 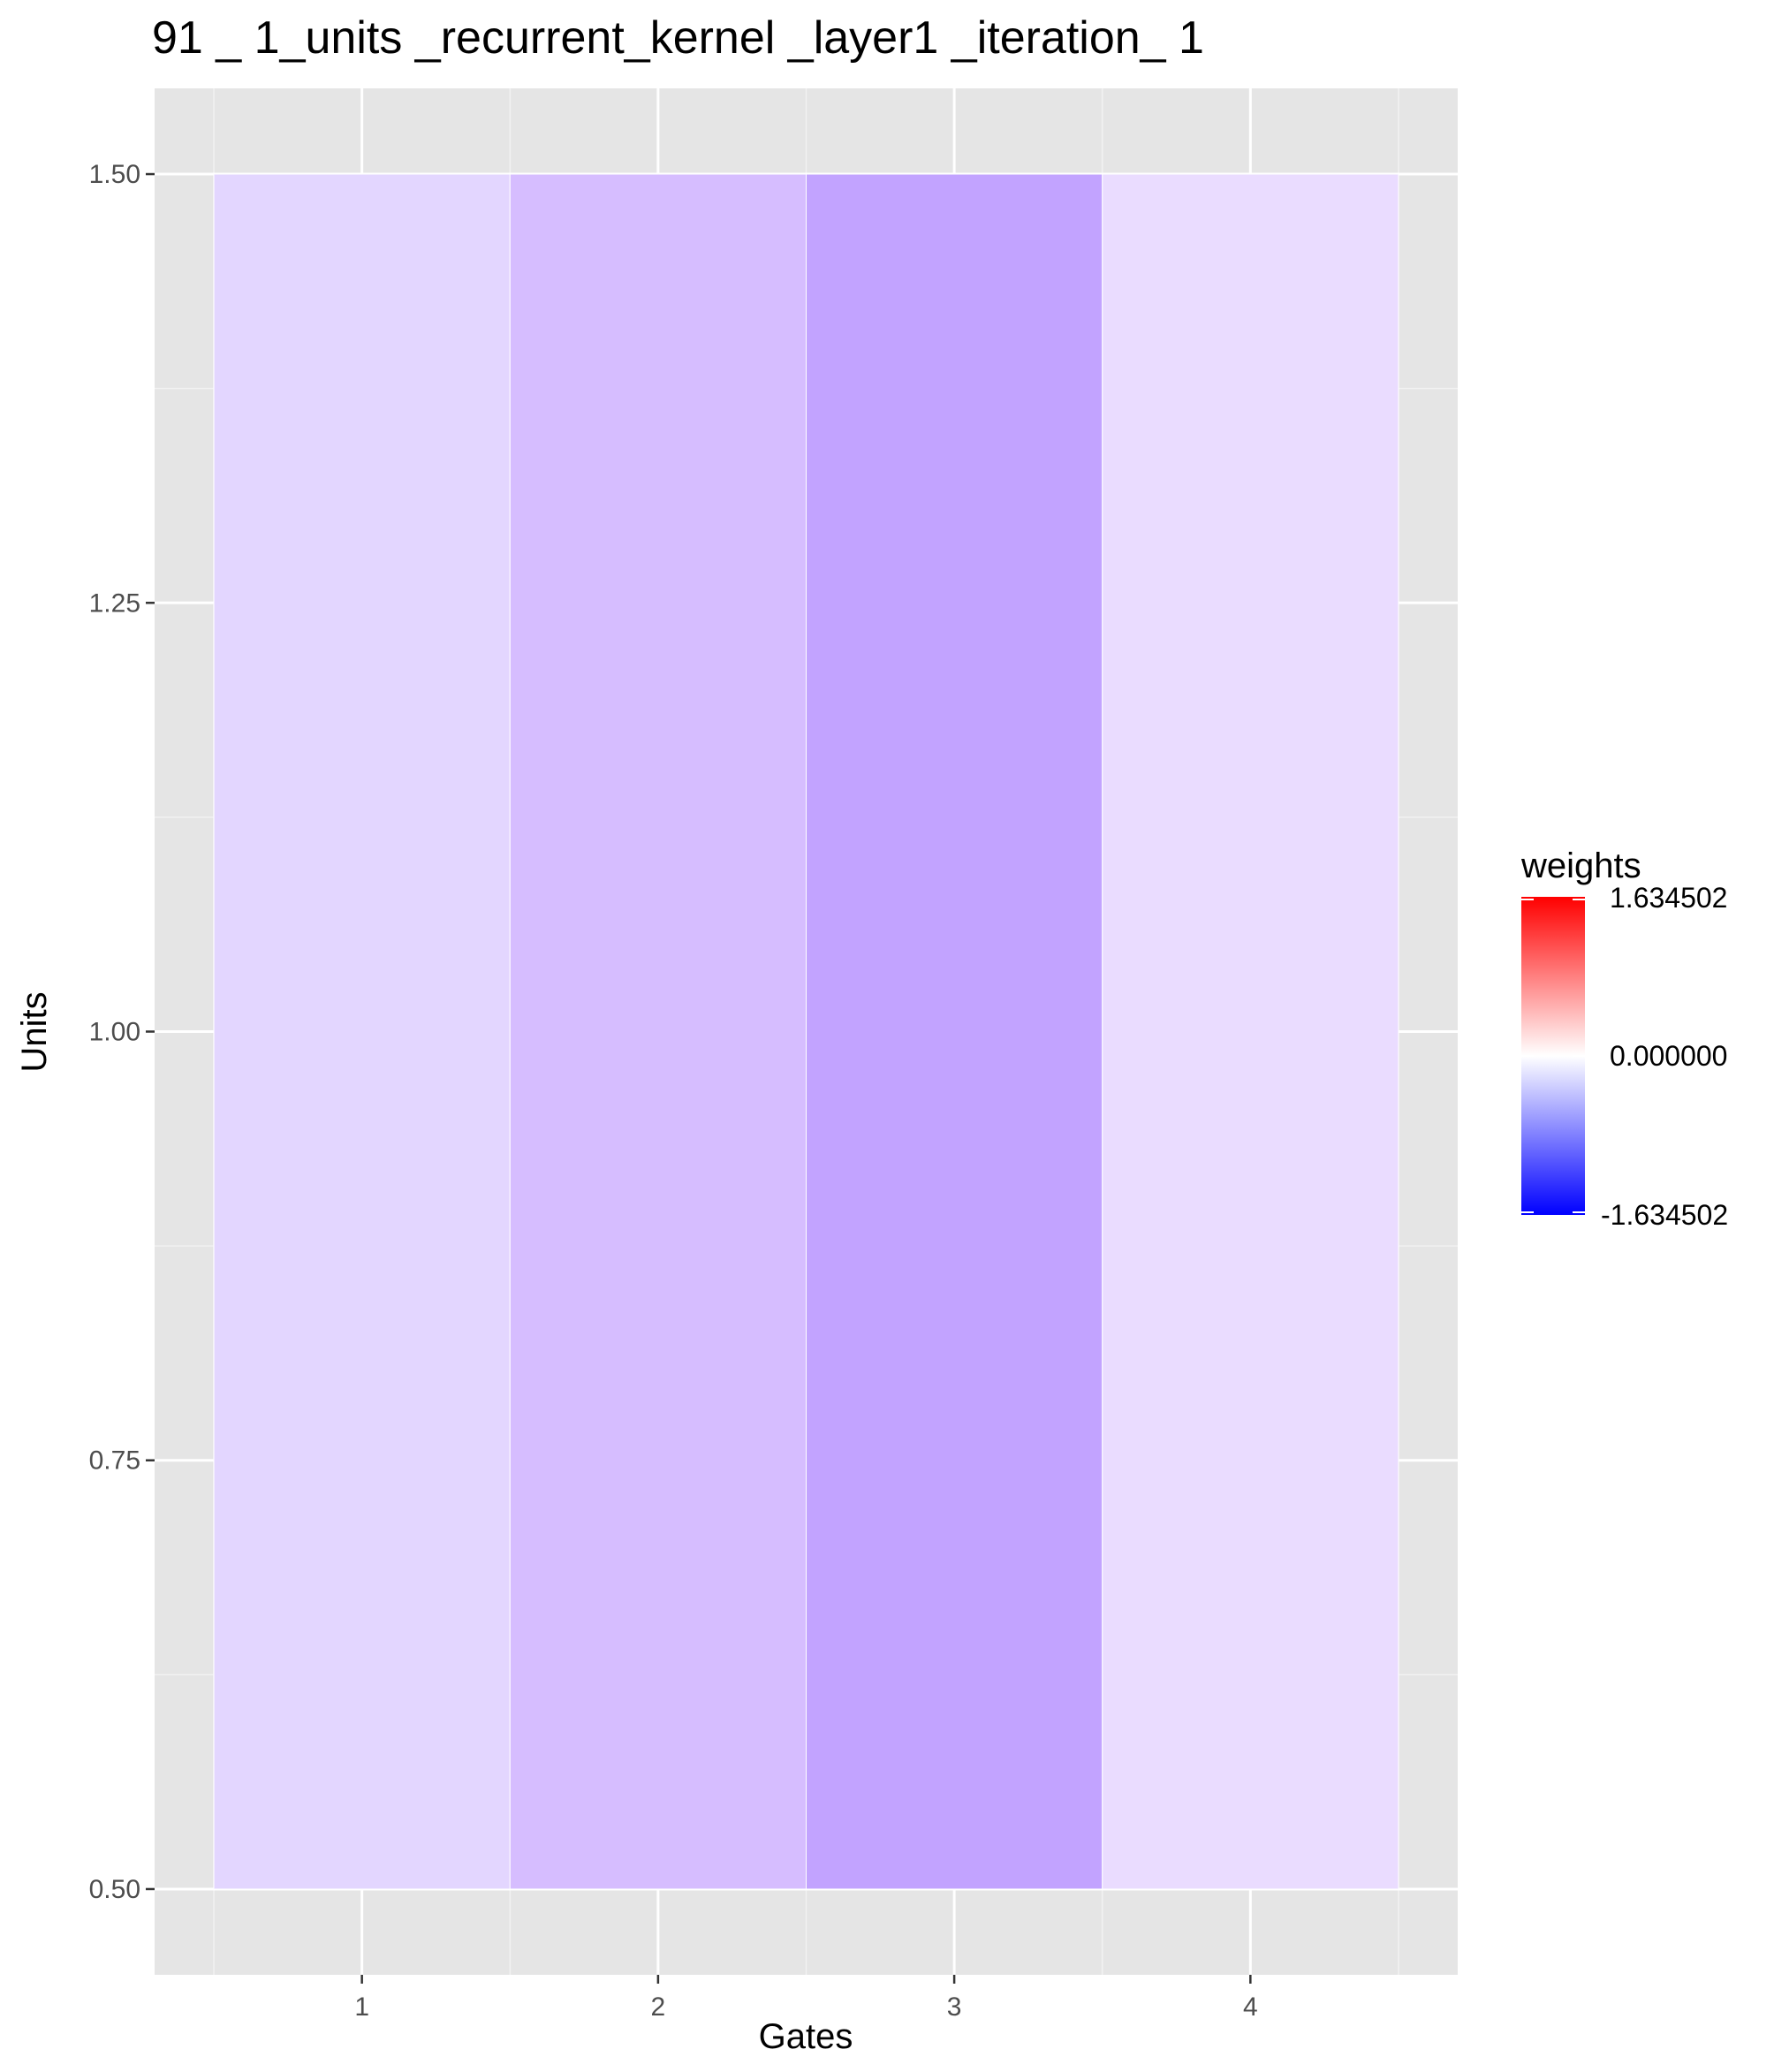 What do you see at coordinates (1580, 866) in the screenshot?
I see `legend-title: weights` at bounding box center [1580, 866].